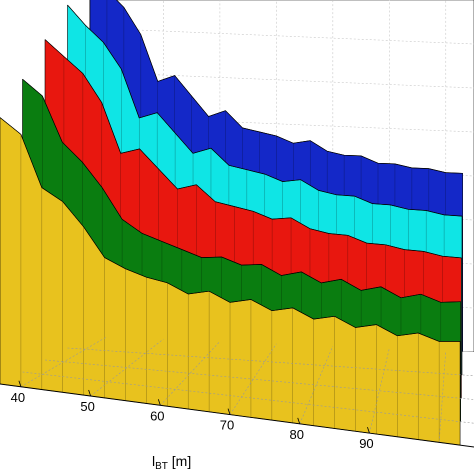 The image size is (474, 474). What do you see at coordinates (157, 415) in the screenshot?
I see `x-tick-label: 60` at bounding box center [157, 415].